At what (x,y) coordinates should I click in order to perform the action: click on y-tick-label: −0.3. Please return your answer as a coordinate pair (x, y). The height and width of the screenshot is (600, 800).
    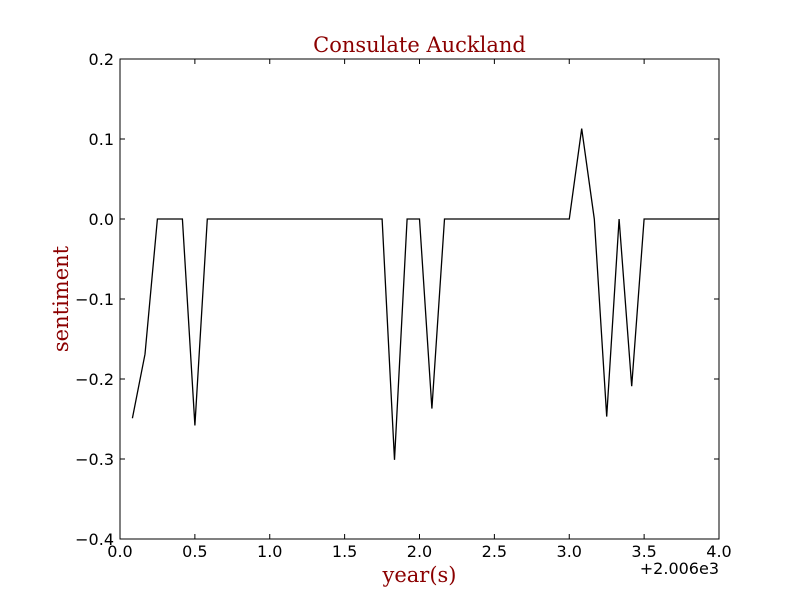
    Looking at the image, I should click on (94, 459).